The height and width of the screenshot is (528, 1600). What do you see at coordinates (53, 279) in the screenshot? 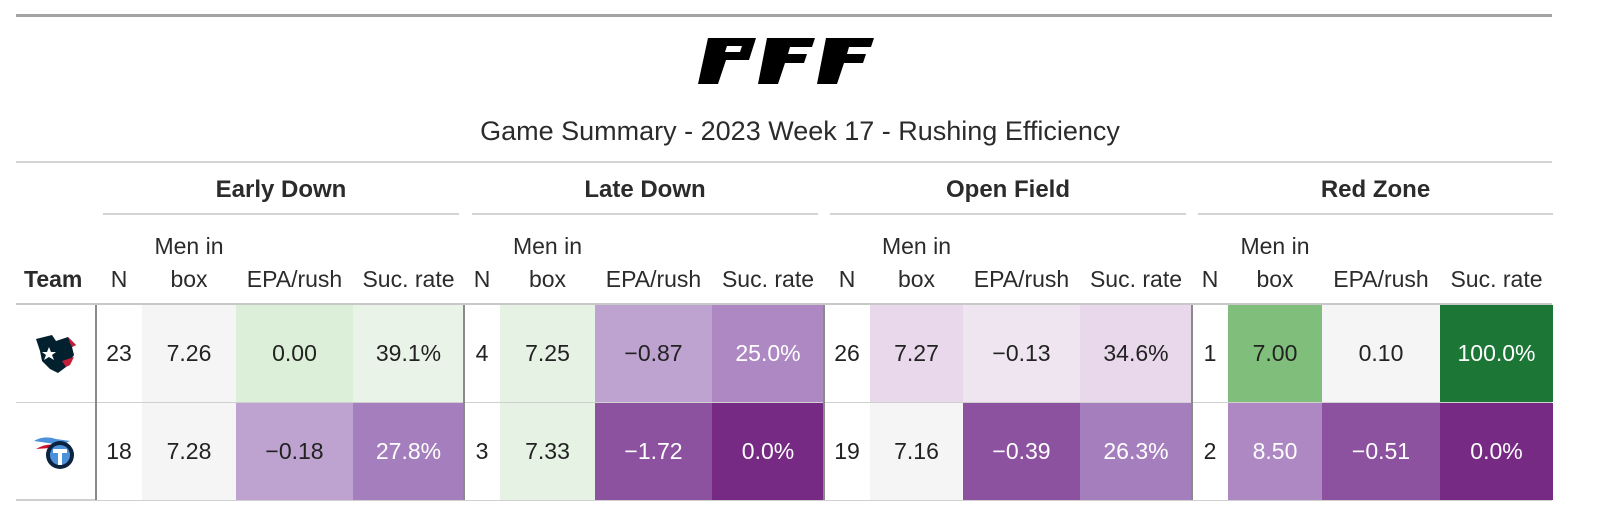
I see `team-column-header: Team` at bounding box center [53, 279].